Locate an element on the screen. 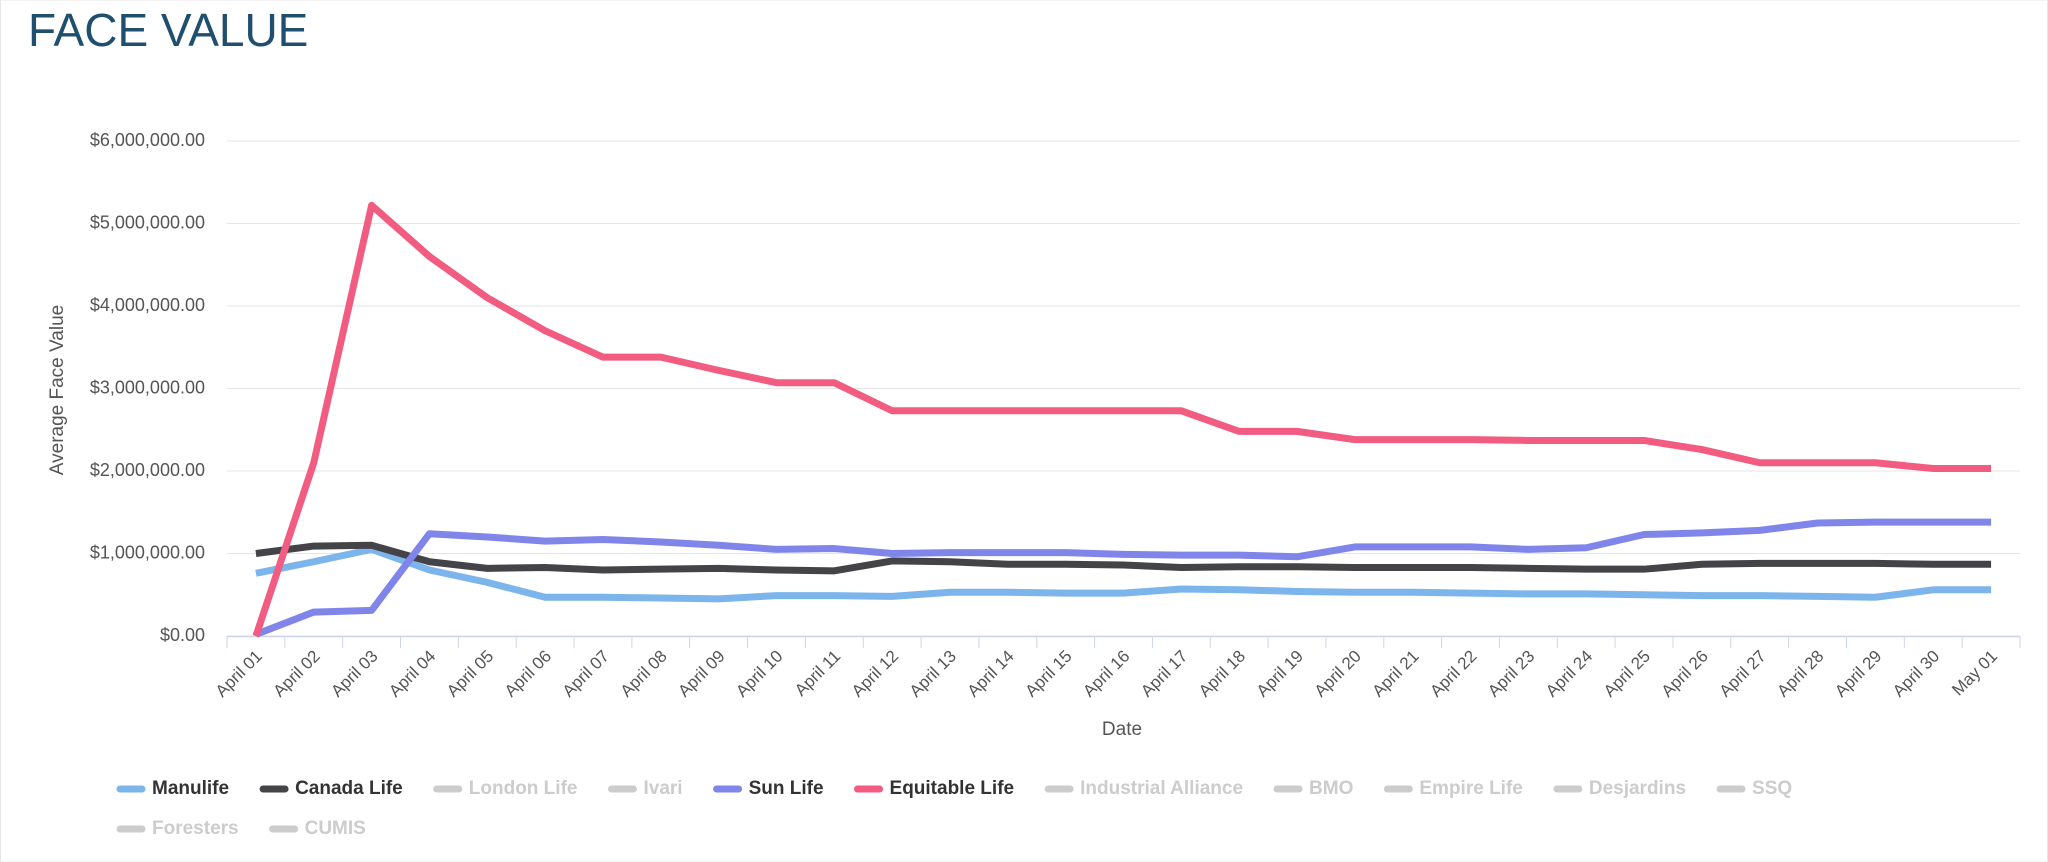 Image resolution: width=2048 pixels, height=862 pixels. legend-label: Empire Life is located at coordinates (1470, 788).